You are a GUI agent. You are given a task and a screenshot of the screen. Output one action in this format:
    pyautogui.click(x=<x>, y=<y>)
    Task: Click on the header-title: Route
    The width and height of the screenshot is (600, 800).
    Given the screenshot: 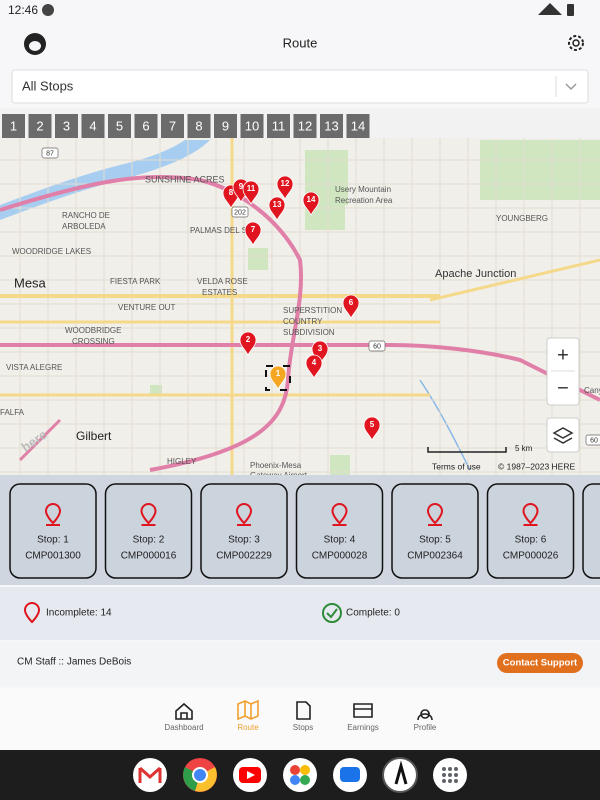 What is the action you would take?
    pyautogui.click(x=300, y=42)
    